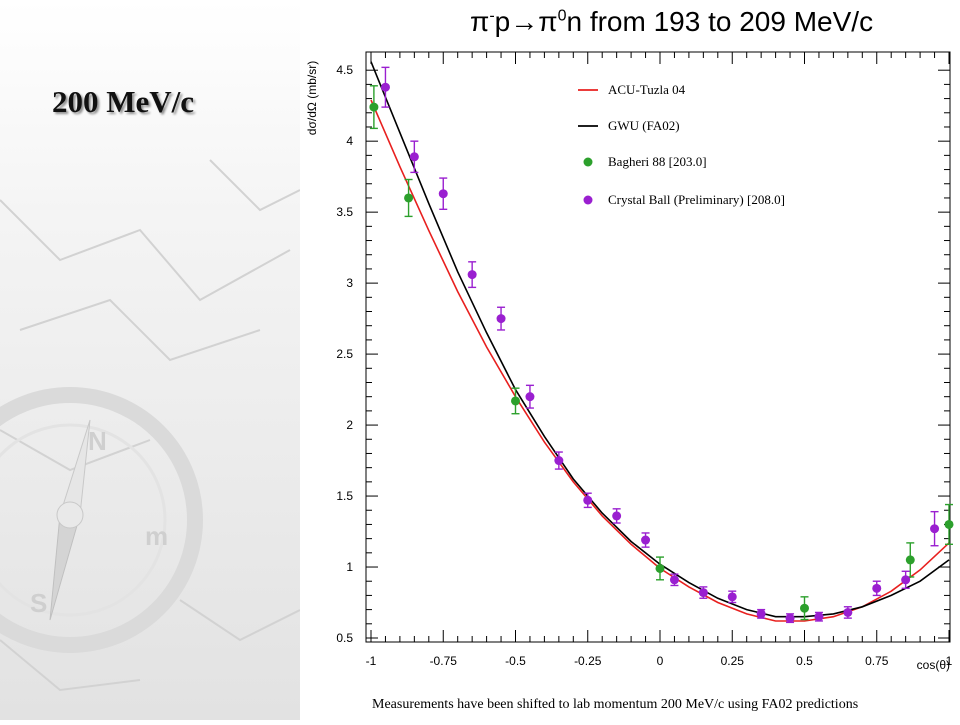 This screenshot has width=960, height=725. I want to click on y-tick-label: 3, so click(349, 283).